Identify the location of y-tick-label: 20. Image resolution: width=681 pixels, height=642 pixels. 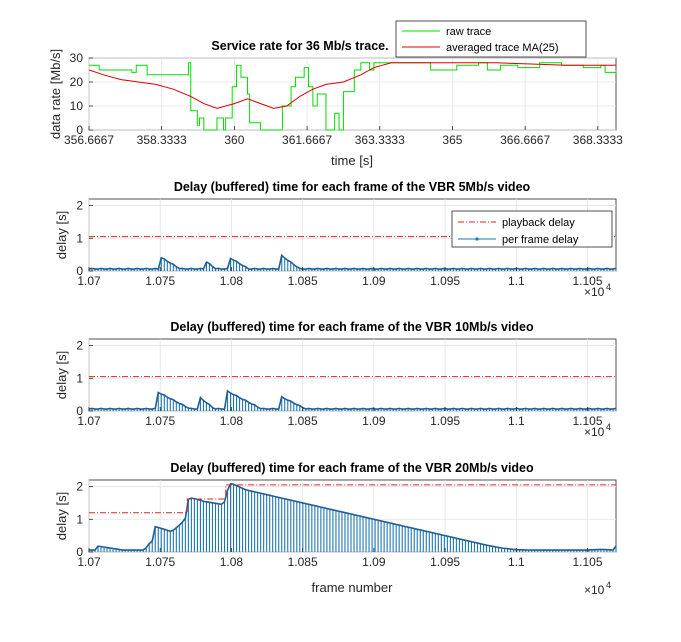
(77, 82).